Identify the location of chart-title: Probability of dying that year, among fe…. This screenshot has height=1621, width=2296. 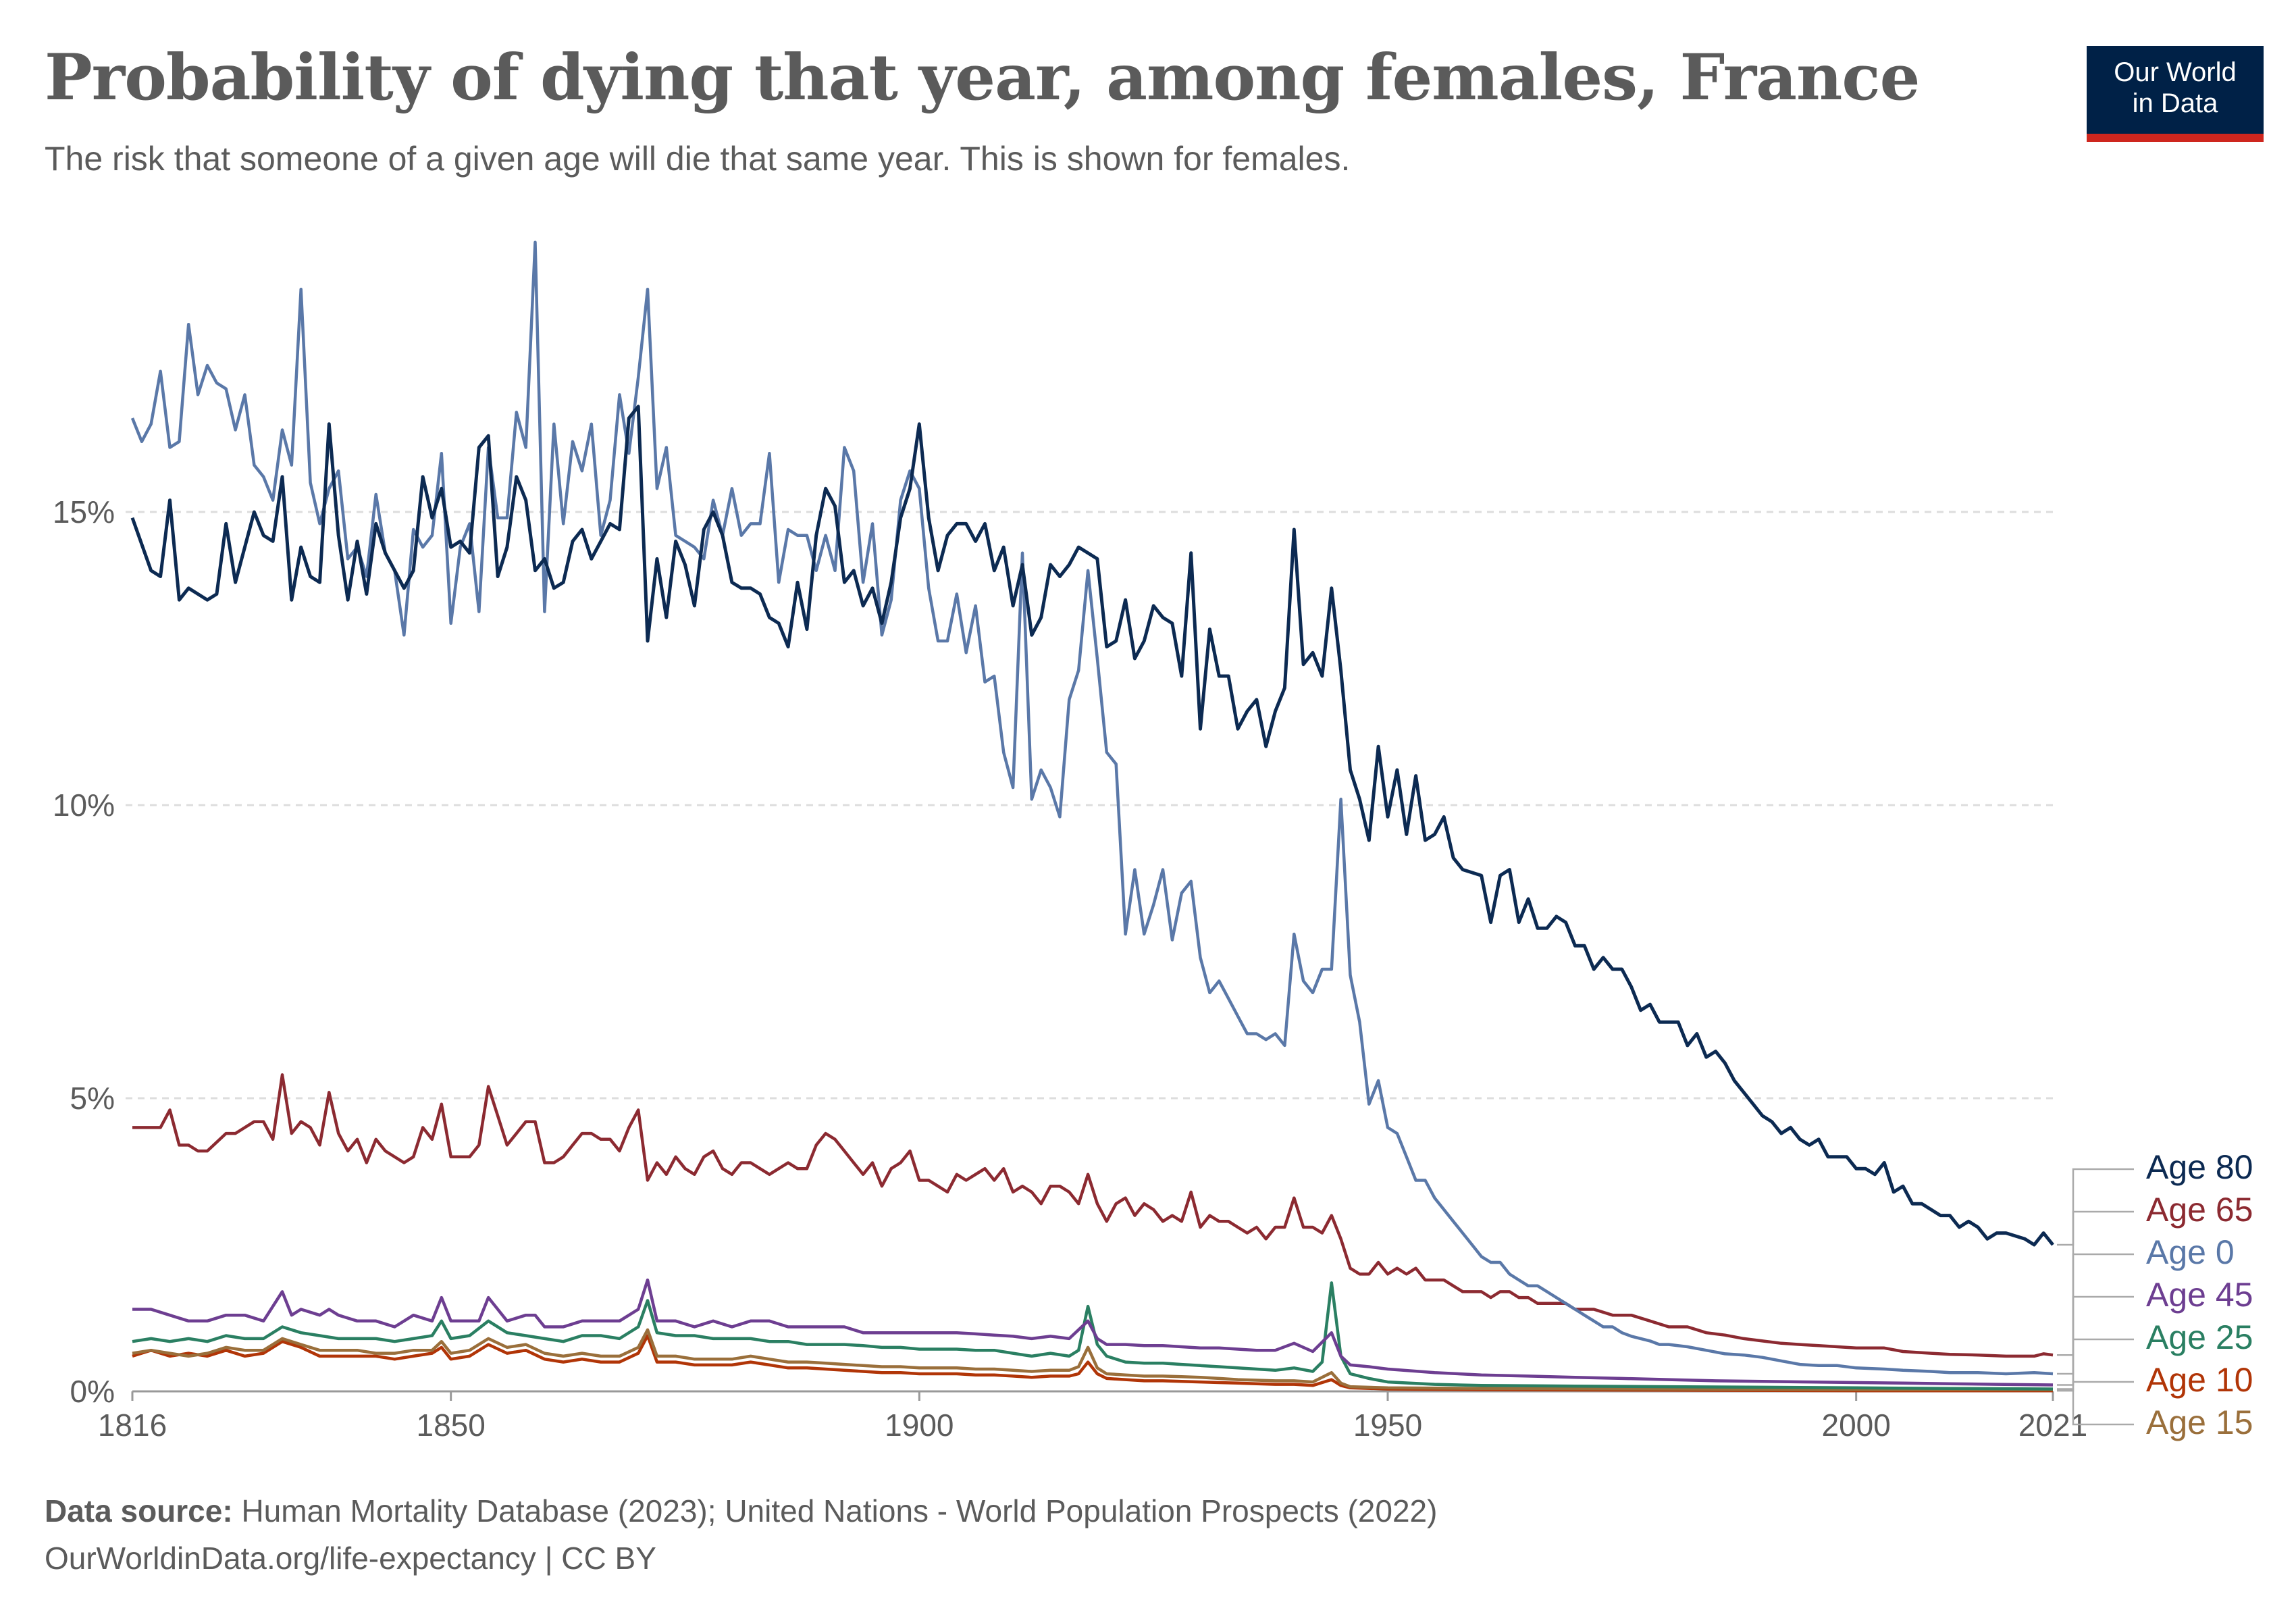
(983, 78).